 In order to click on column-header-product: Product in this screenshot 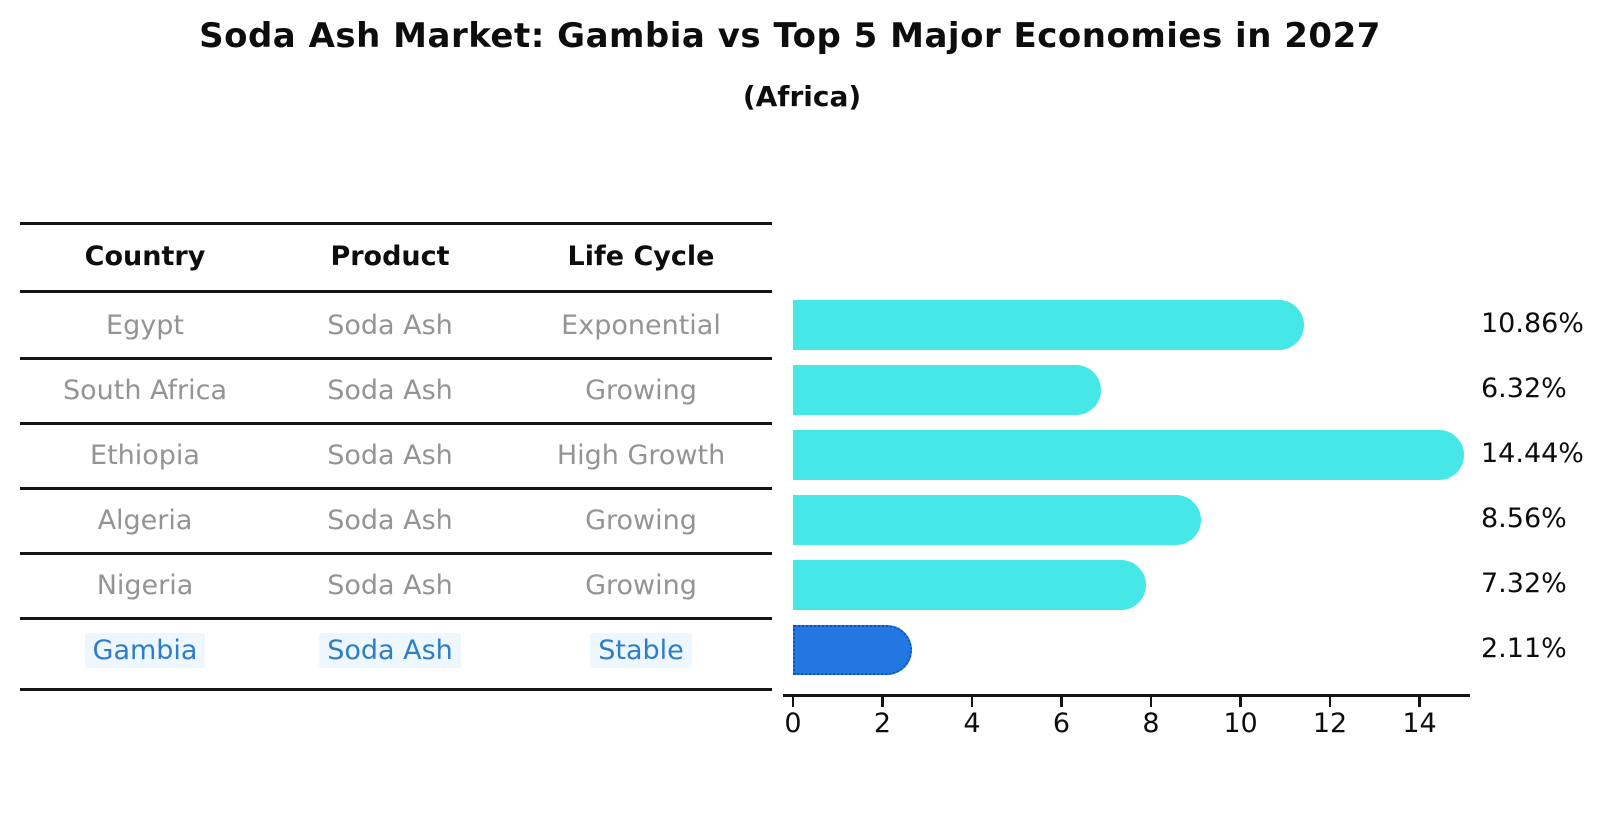, I will do `click(390, 256)`.